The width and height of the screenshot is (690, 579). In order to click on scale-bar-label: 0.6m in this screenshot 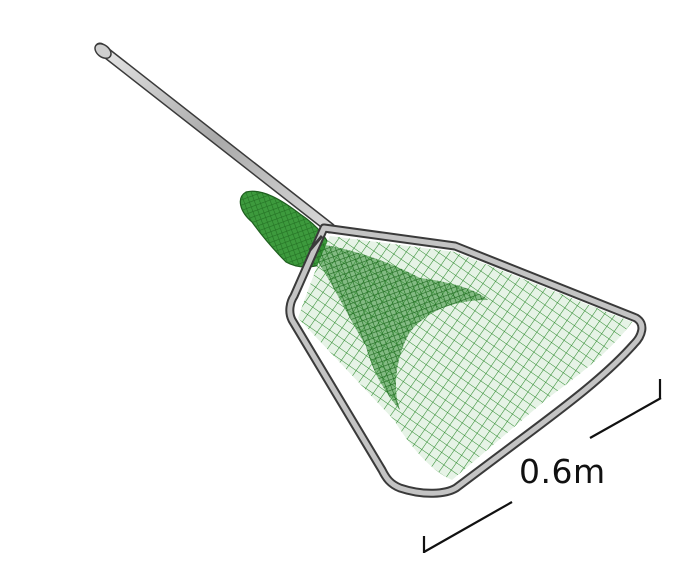, I will do `click(562, 471)`.